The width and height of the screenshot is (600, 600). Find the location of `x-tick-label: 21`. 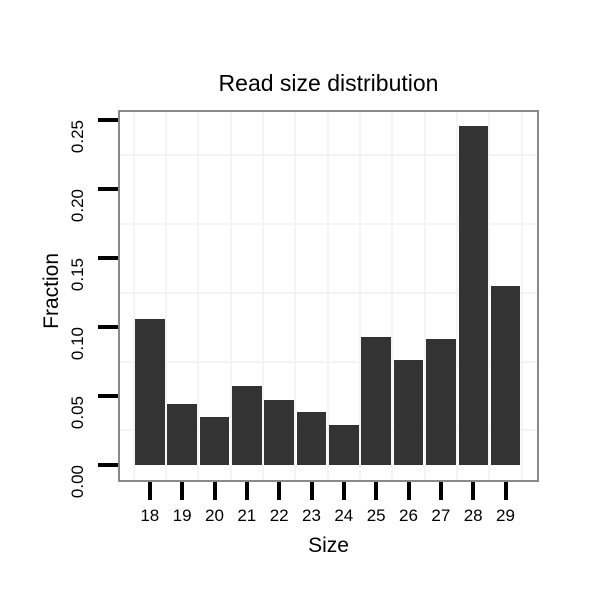

x-tick-label: 21 is located at coordinates (247, 515).